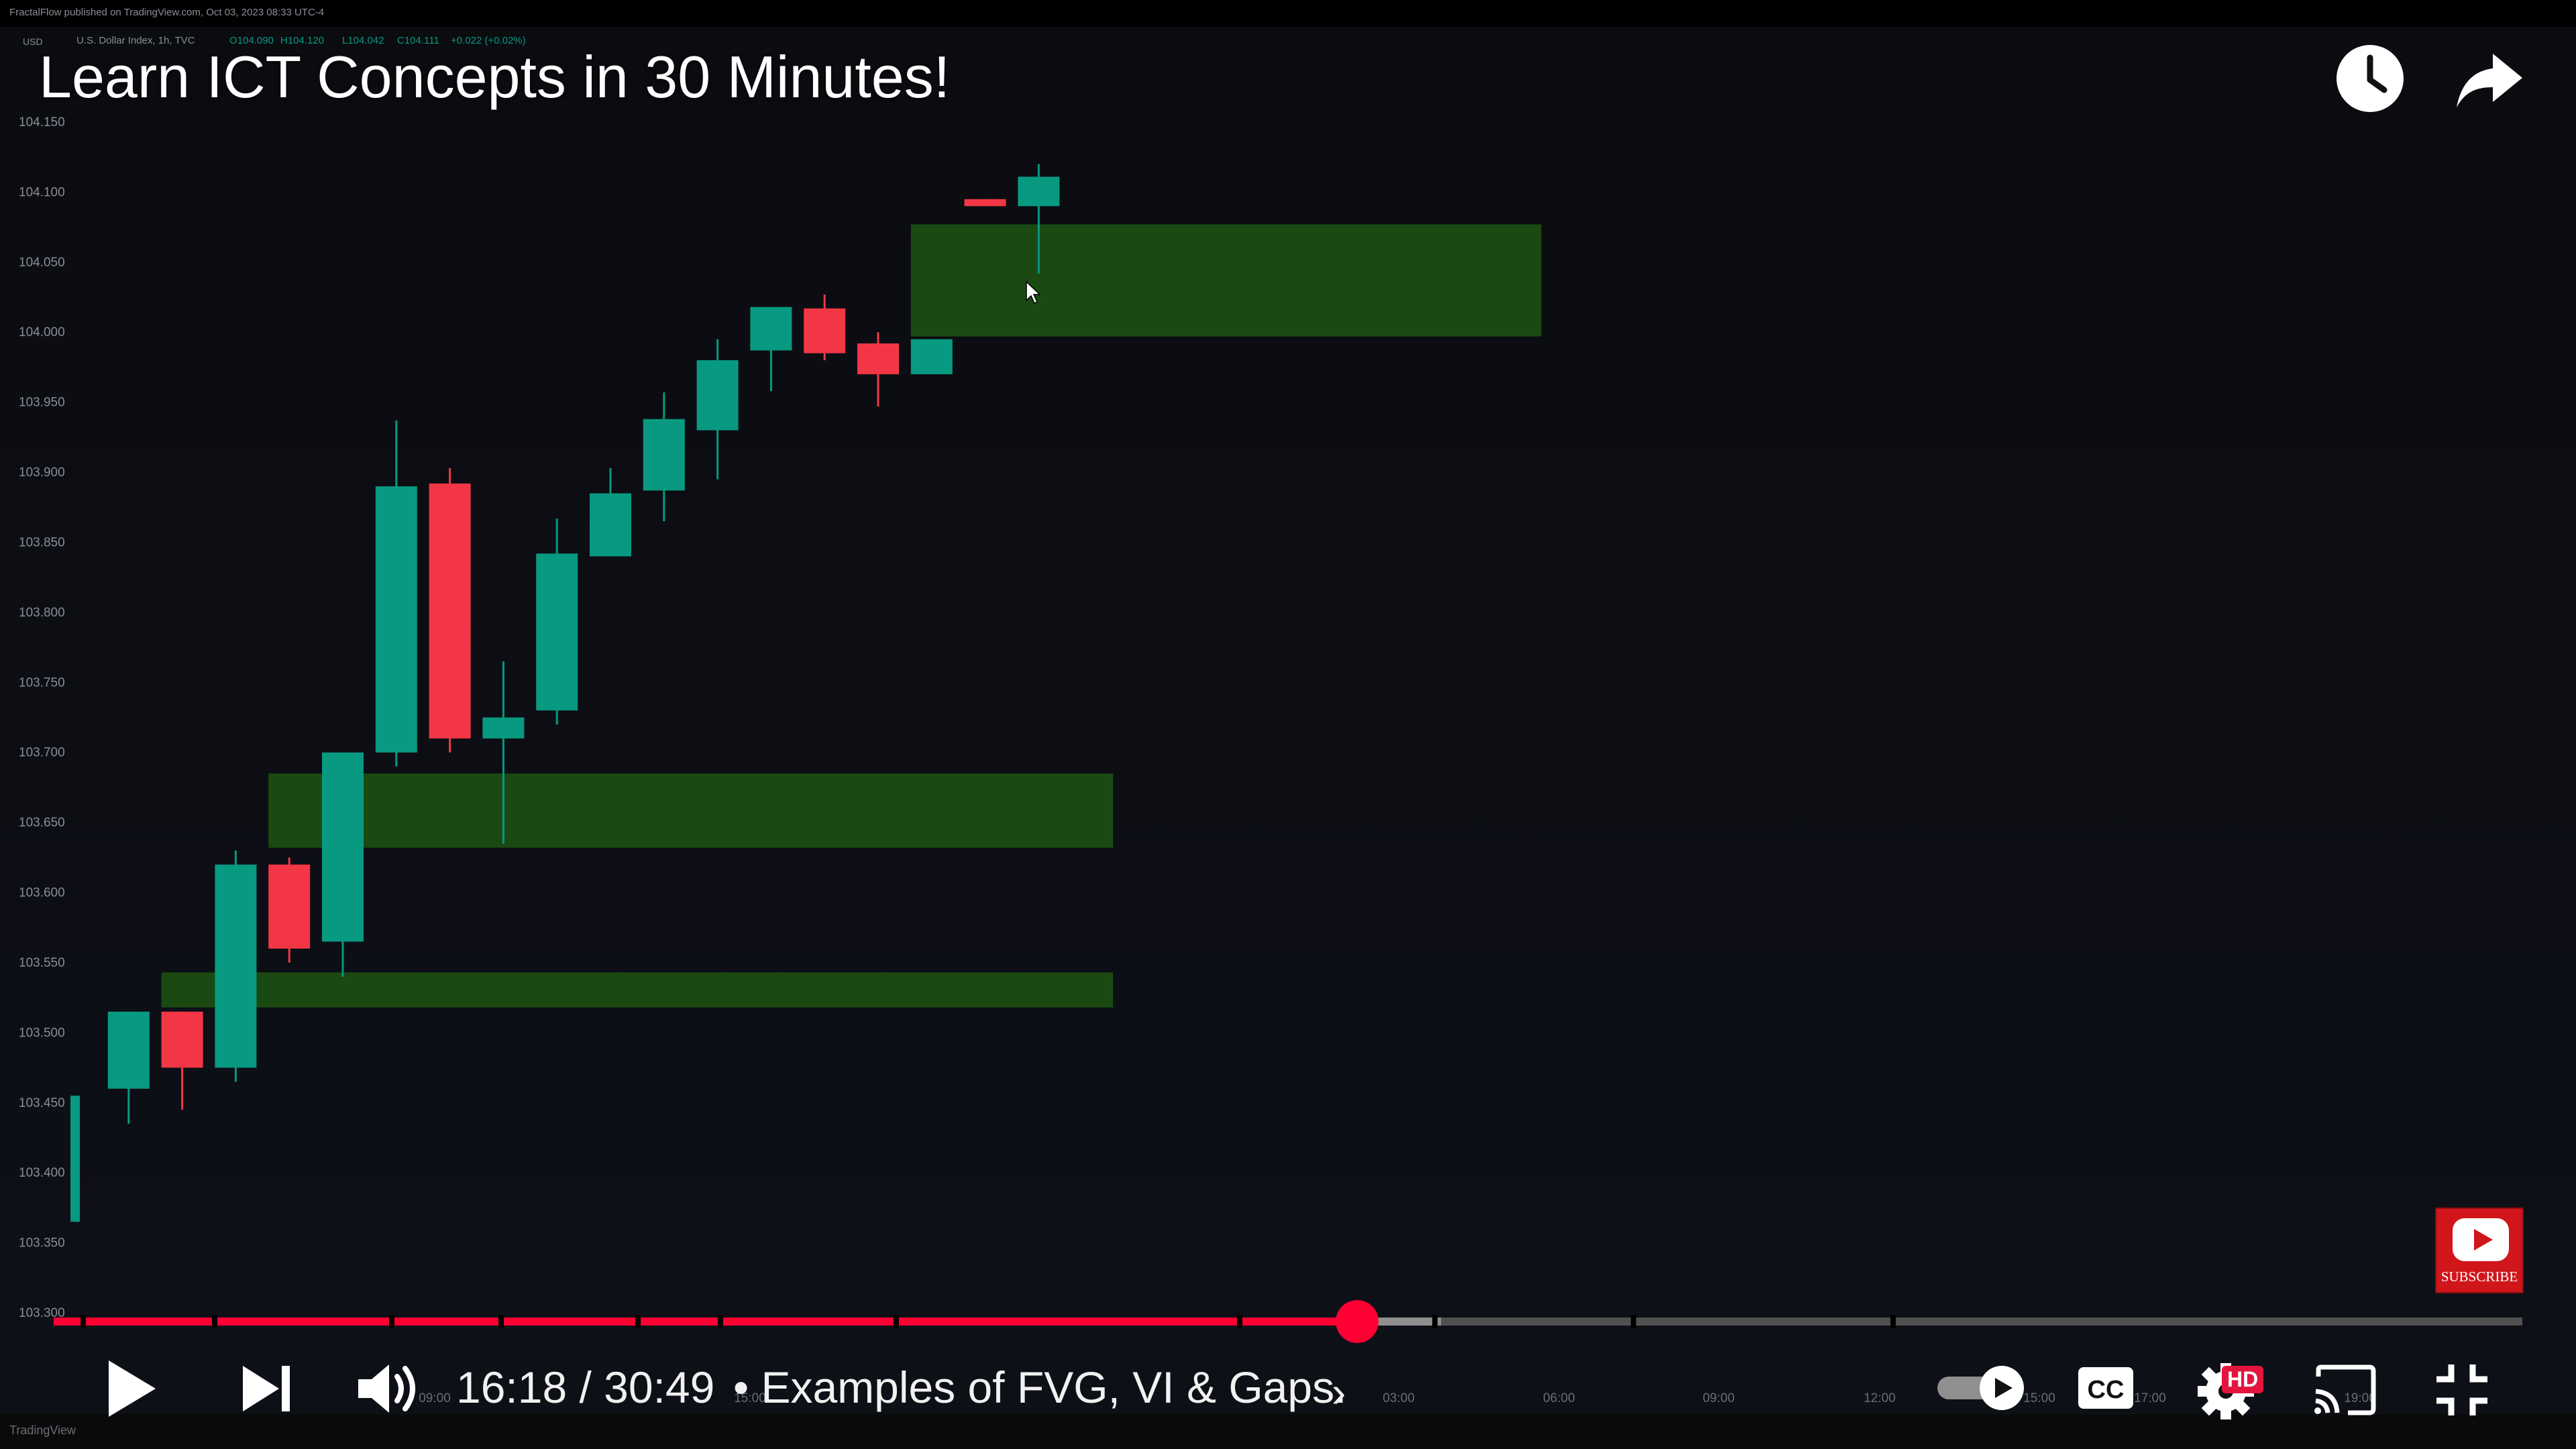  What do you see at coordinates (488, 40) in the screenshot?
I see `ohlc-change: +0.022 (+0.02%)` at bounding box center [488, 40].